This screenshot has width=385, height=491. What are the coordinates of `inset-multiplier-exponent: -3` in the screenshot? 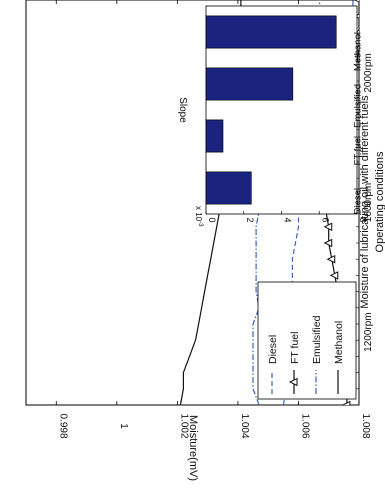 It's located at (200, 224).